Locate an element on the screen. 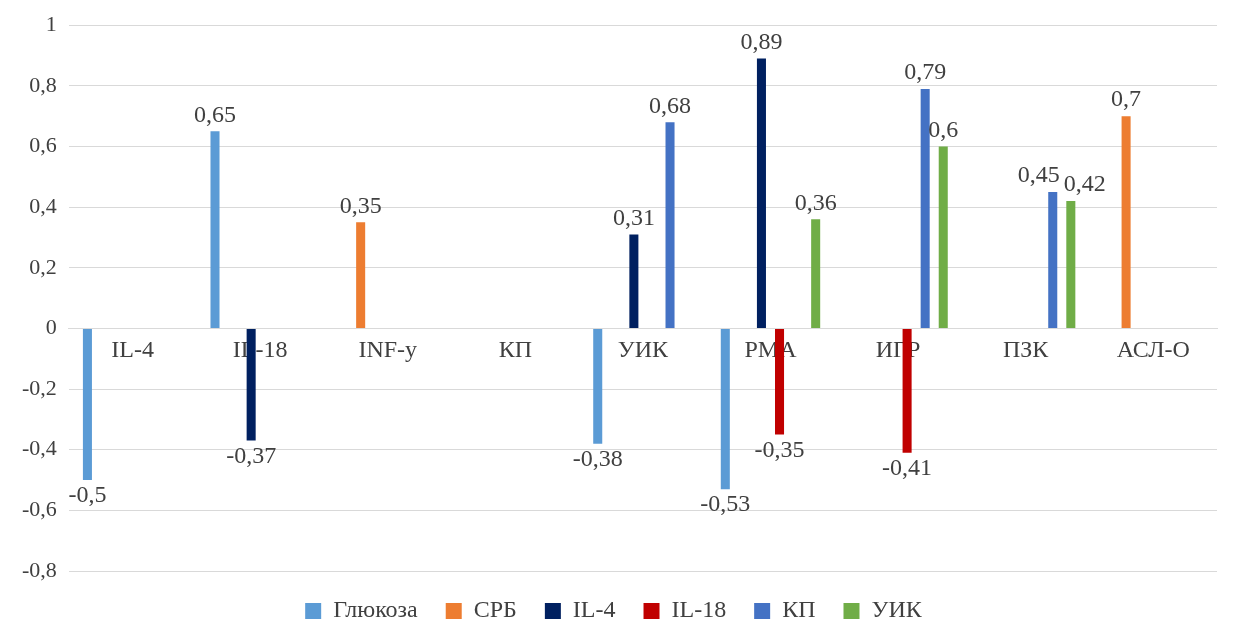 This screenshot has width=1247, height=643. y-tick-label: -0,4 is located at coordinates (39, 448).